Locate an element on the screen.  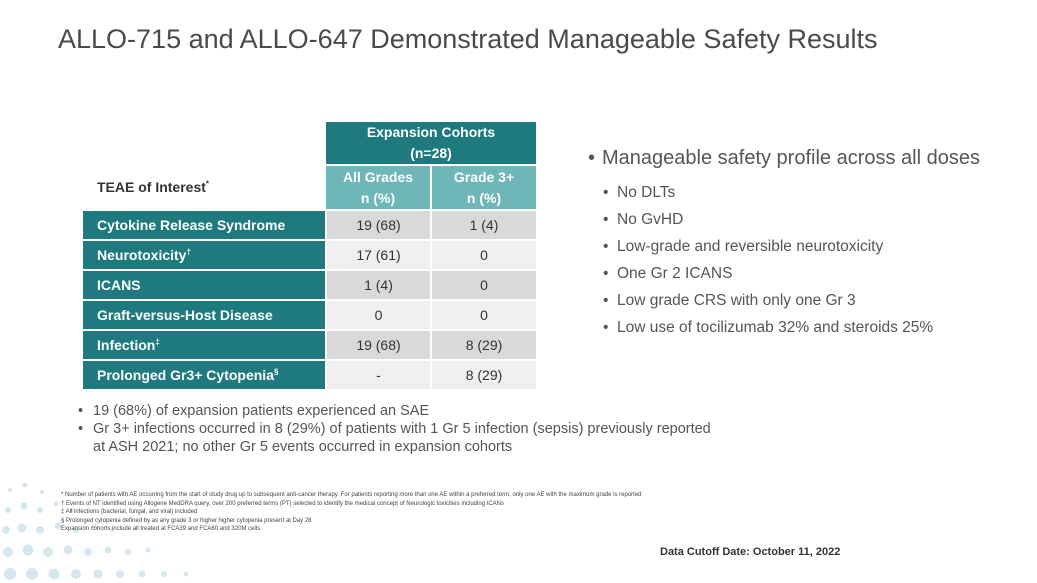
cell-all-grades: 0 is located at coordinates (378, 314).